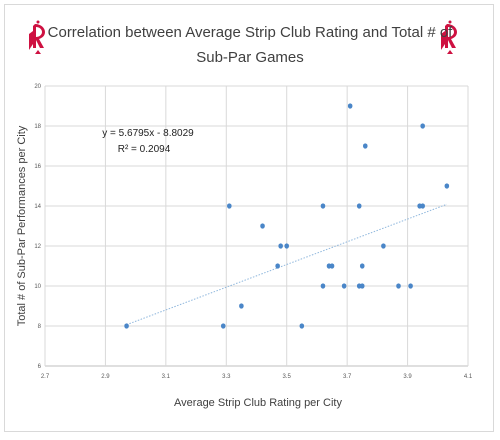 This screenshot has height=440, width=500. I want to click on x-tick-label: 3.9, so click(407, 377).